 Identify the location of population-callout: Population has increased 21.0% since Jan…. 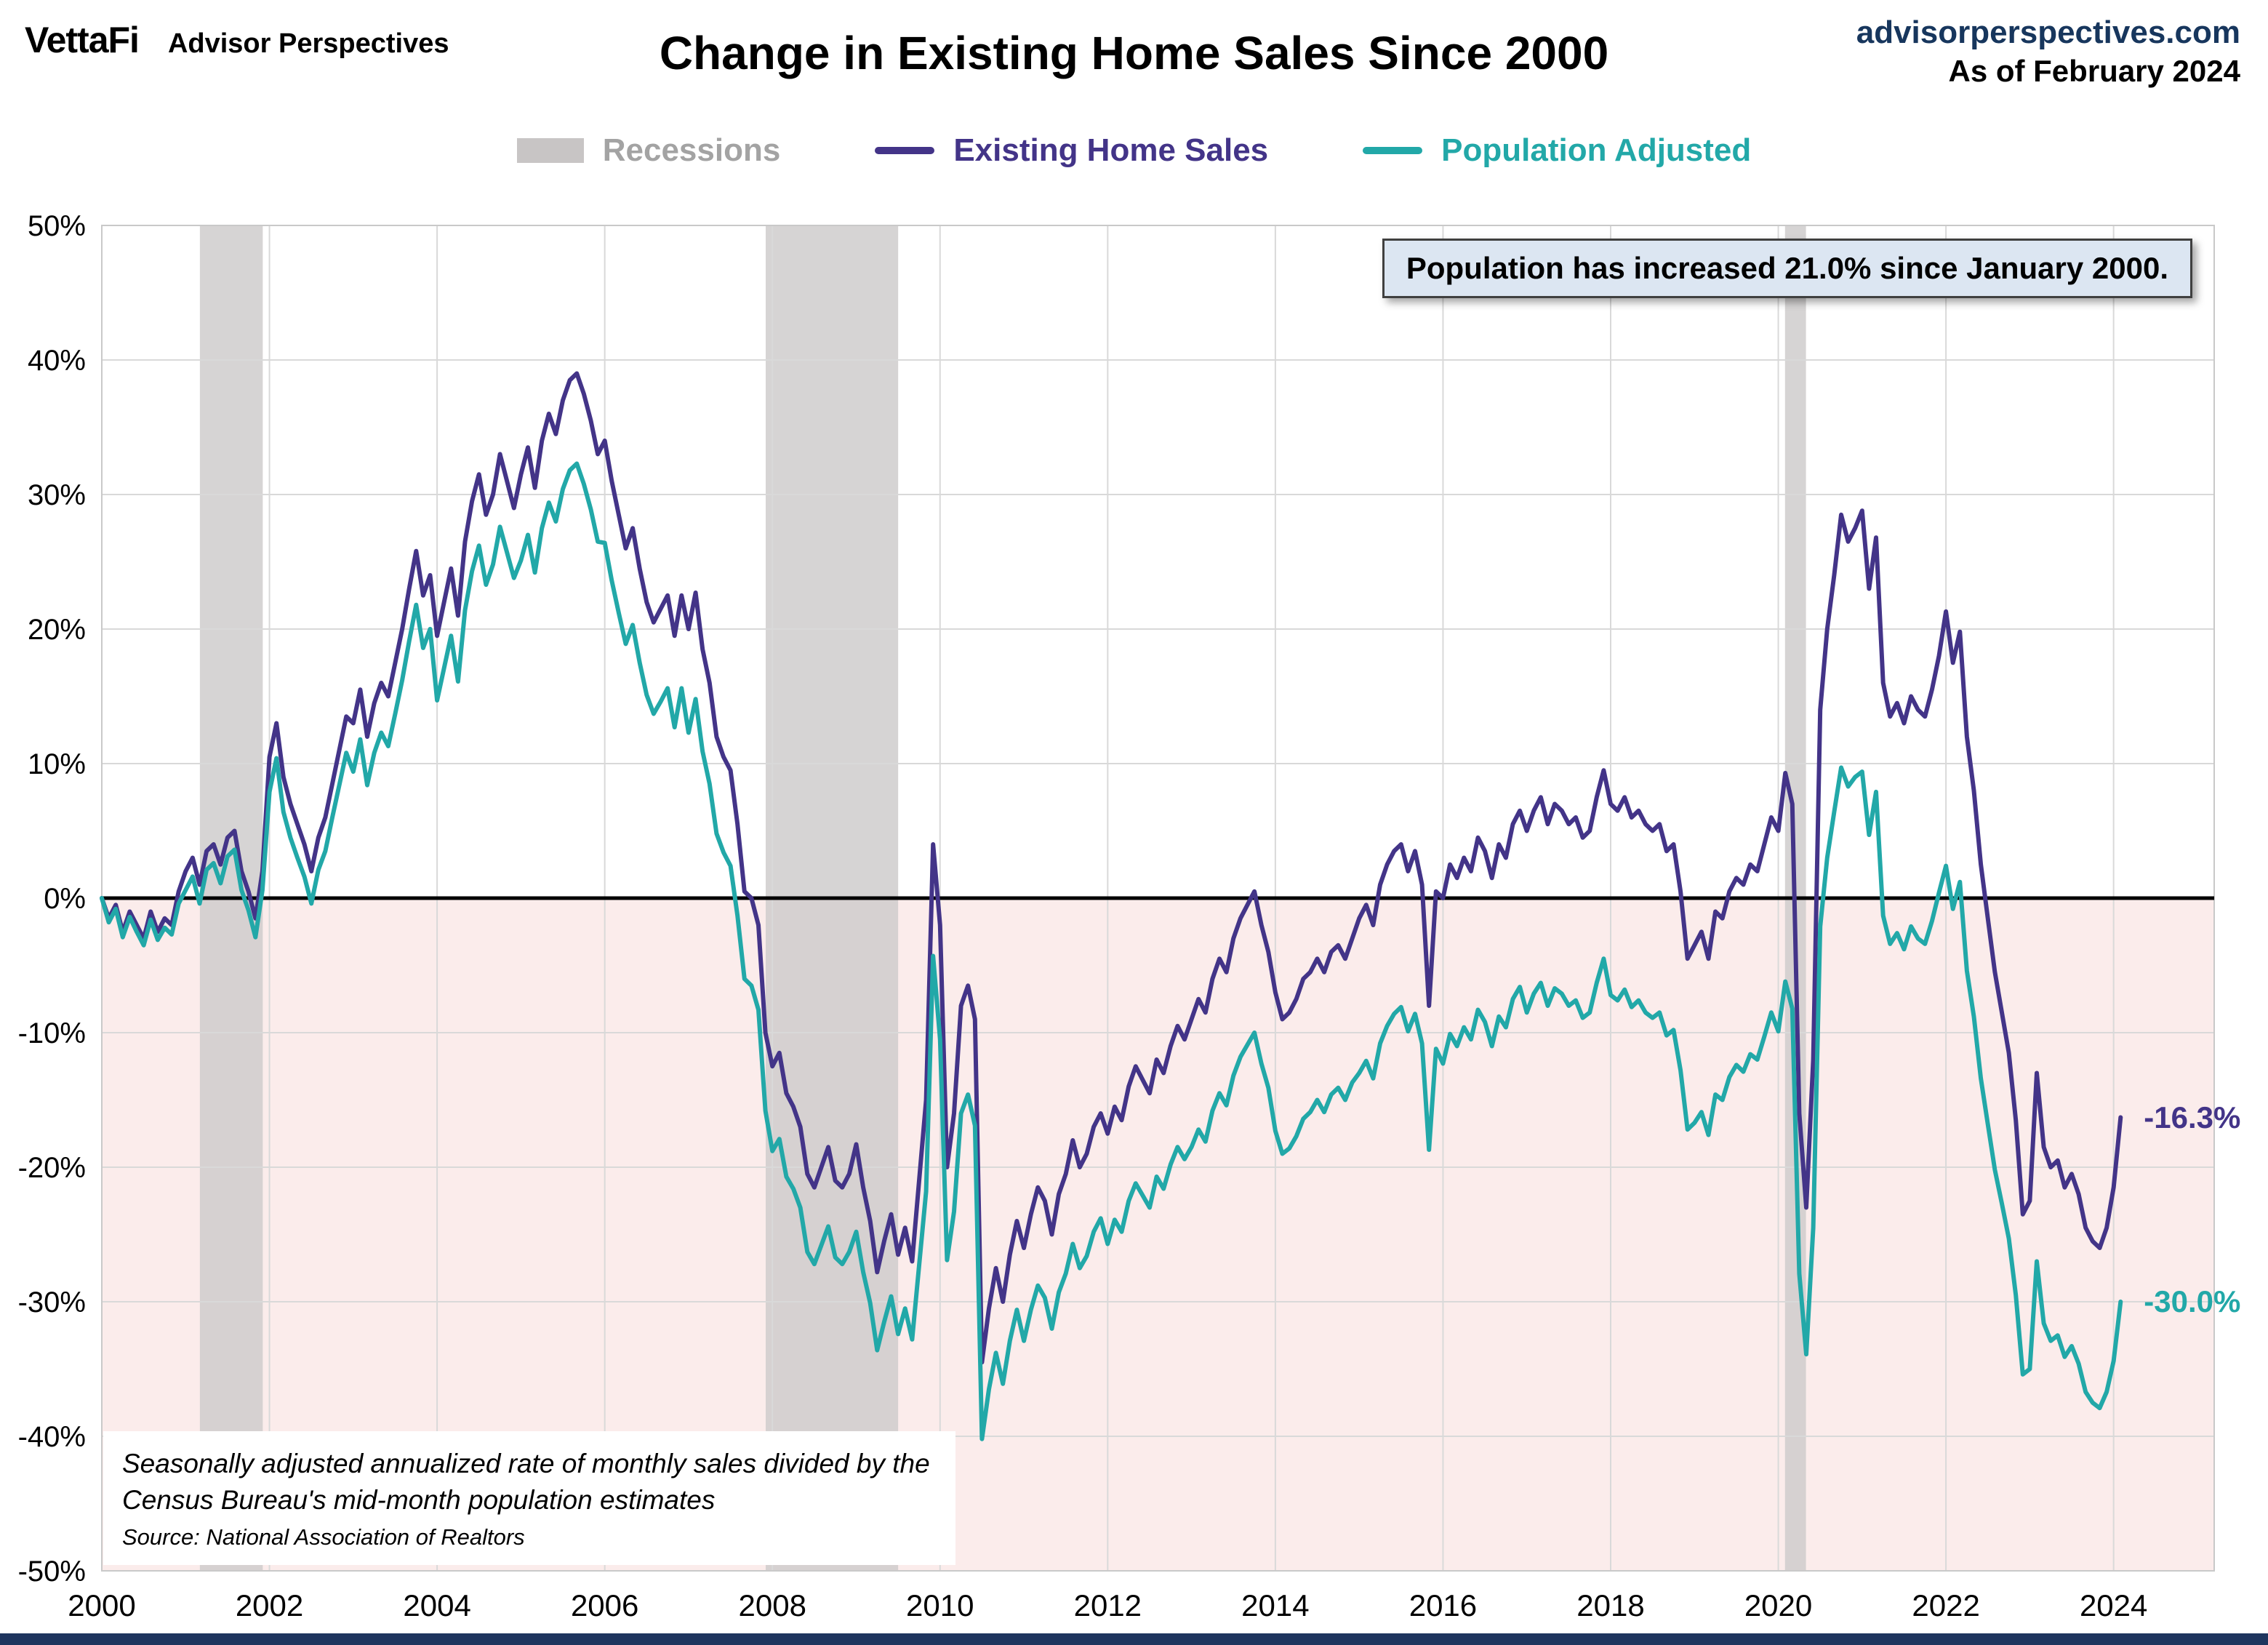
(1787, 268).